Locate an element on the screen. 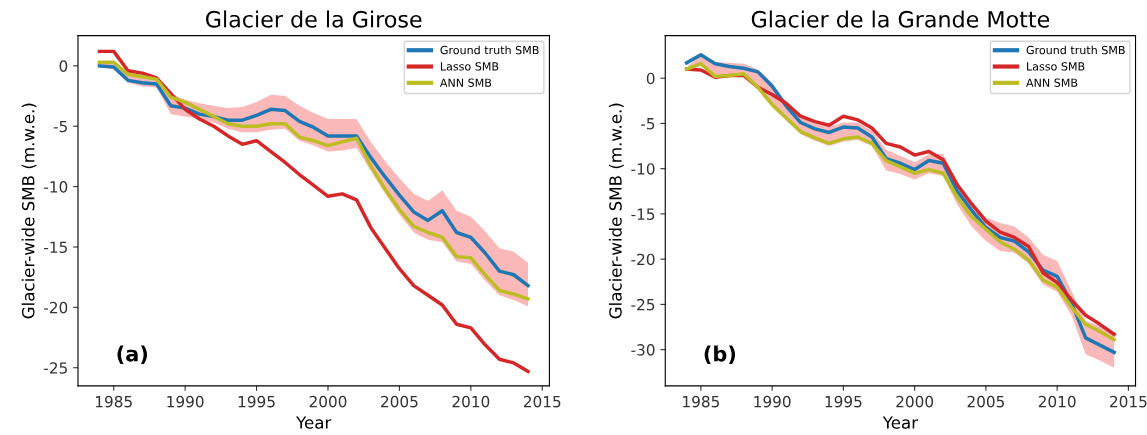  annotation: (b) is located at coordinates (720, 355).